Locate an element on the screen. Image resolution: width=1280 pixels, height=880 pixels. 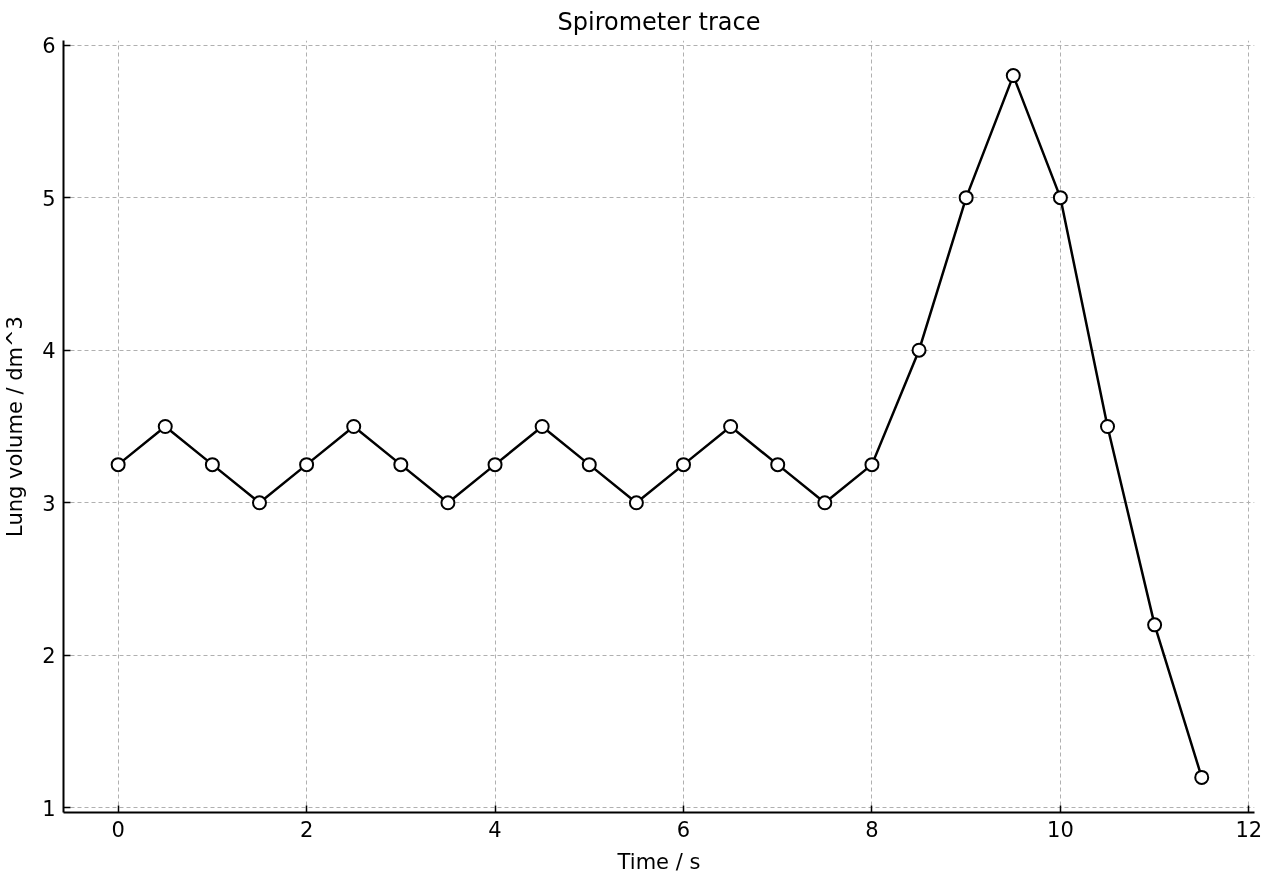
x-tick-label: 8 is located at coordinates (872, 829).